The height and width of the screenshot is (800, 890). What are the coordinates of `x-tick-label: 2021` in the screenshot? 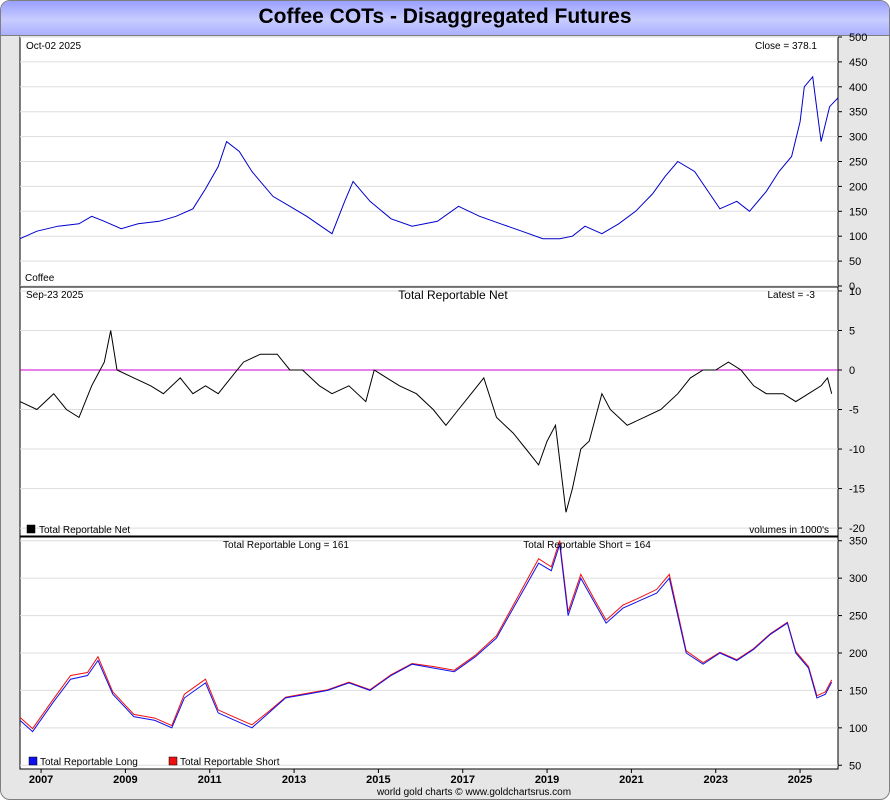 It's located at (631, 780).